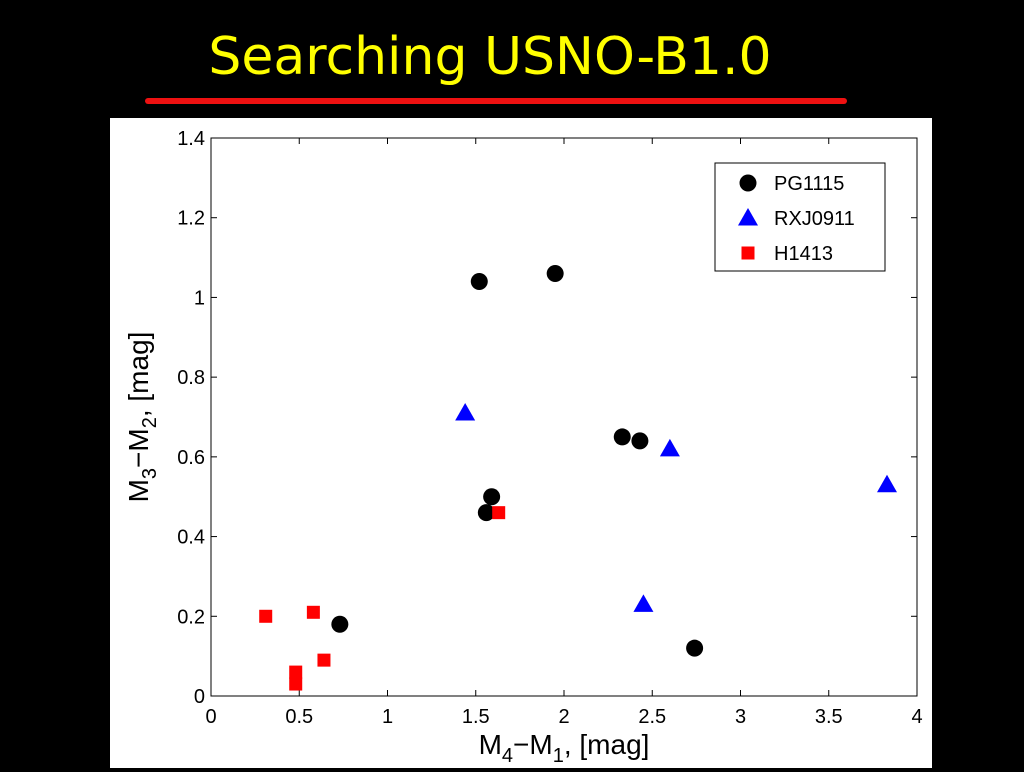  Describe the element at coordinates (191, 538) in the screenshot. I see `y-tick-label: 0.4` at that location.